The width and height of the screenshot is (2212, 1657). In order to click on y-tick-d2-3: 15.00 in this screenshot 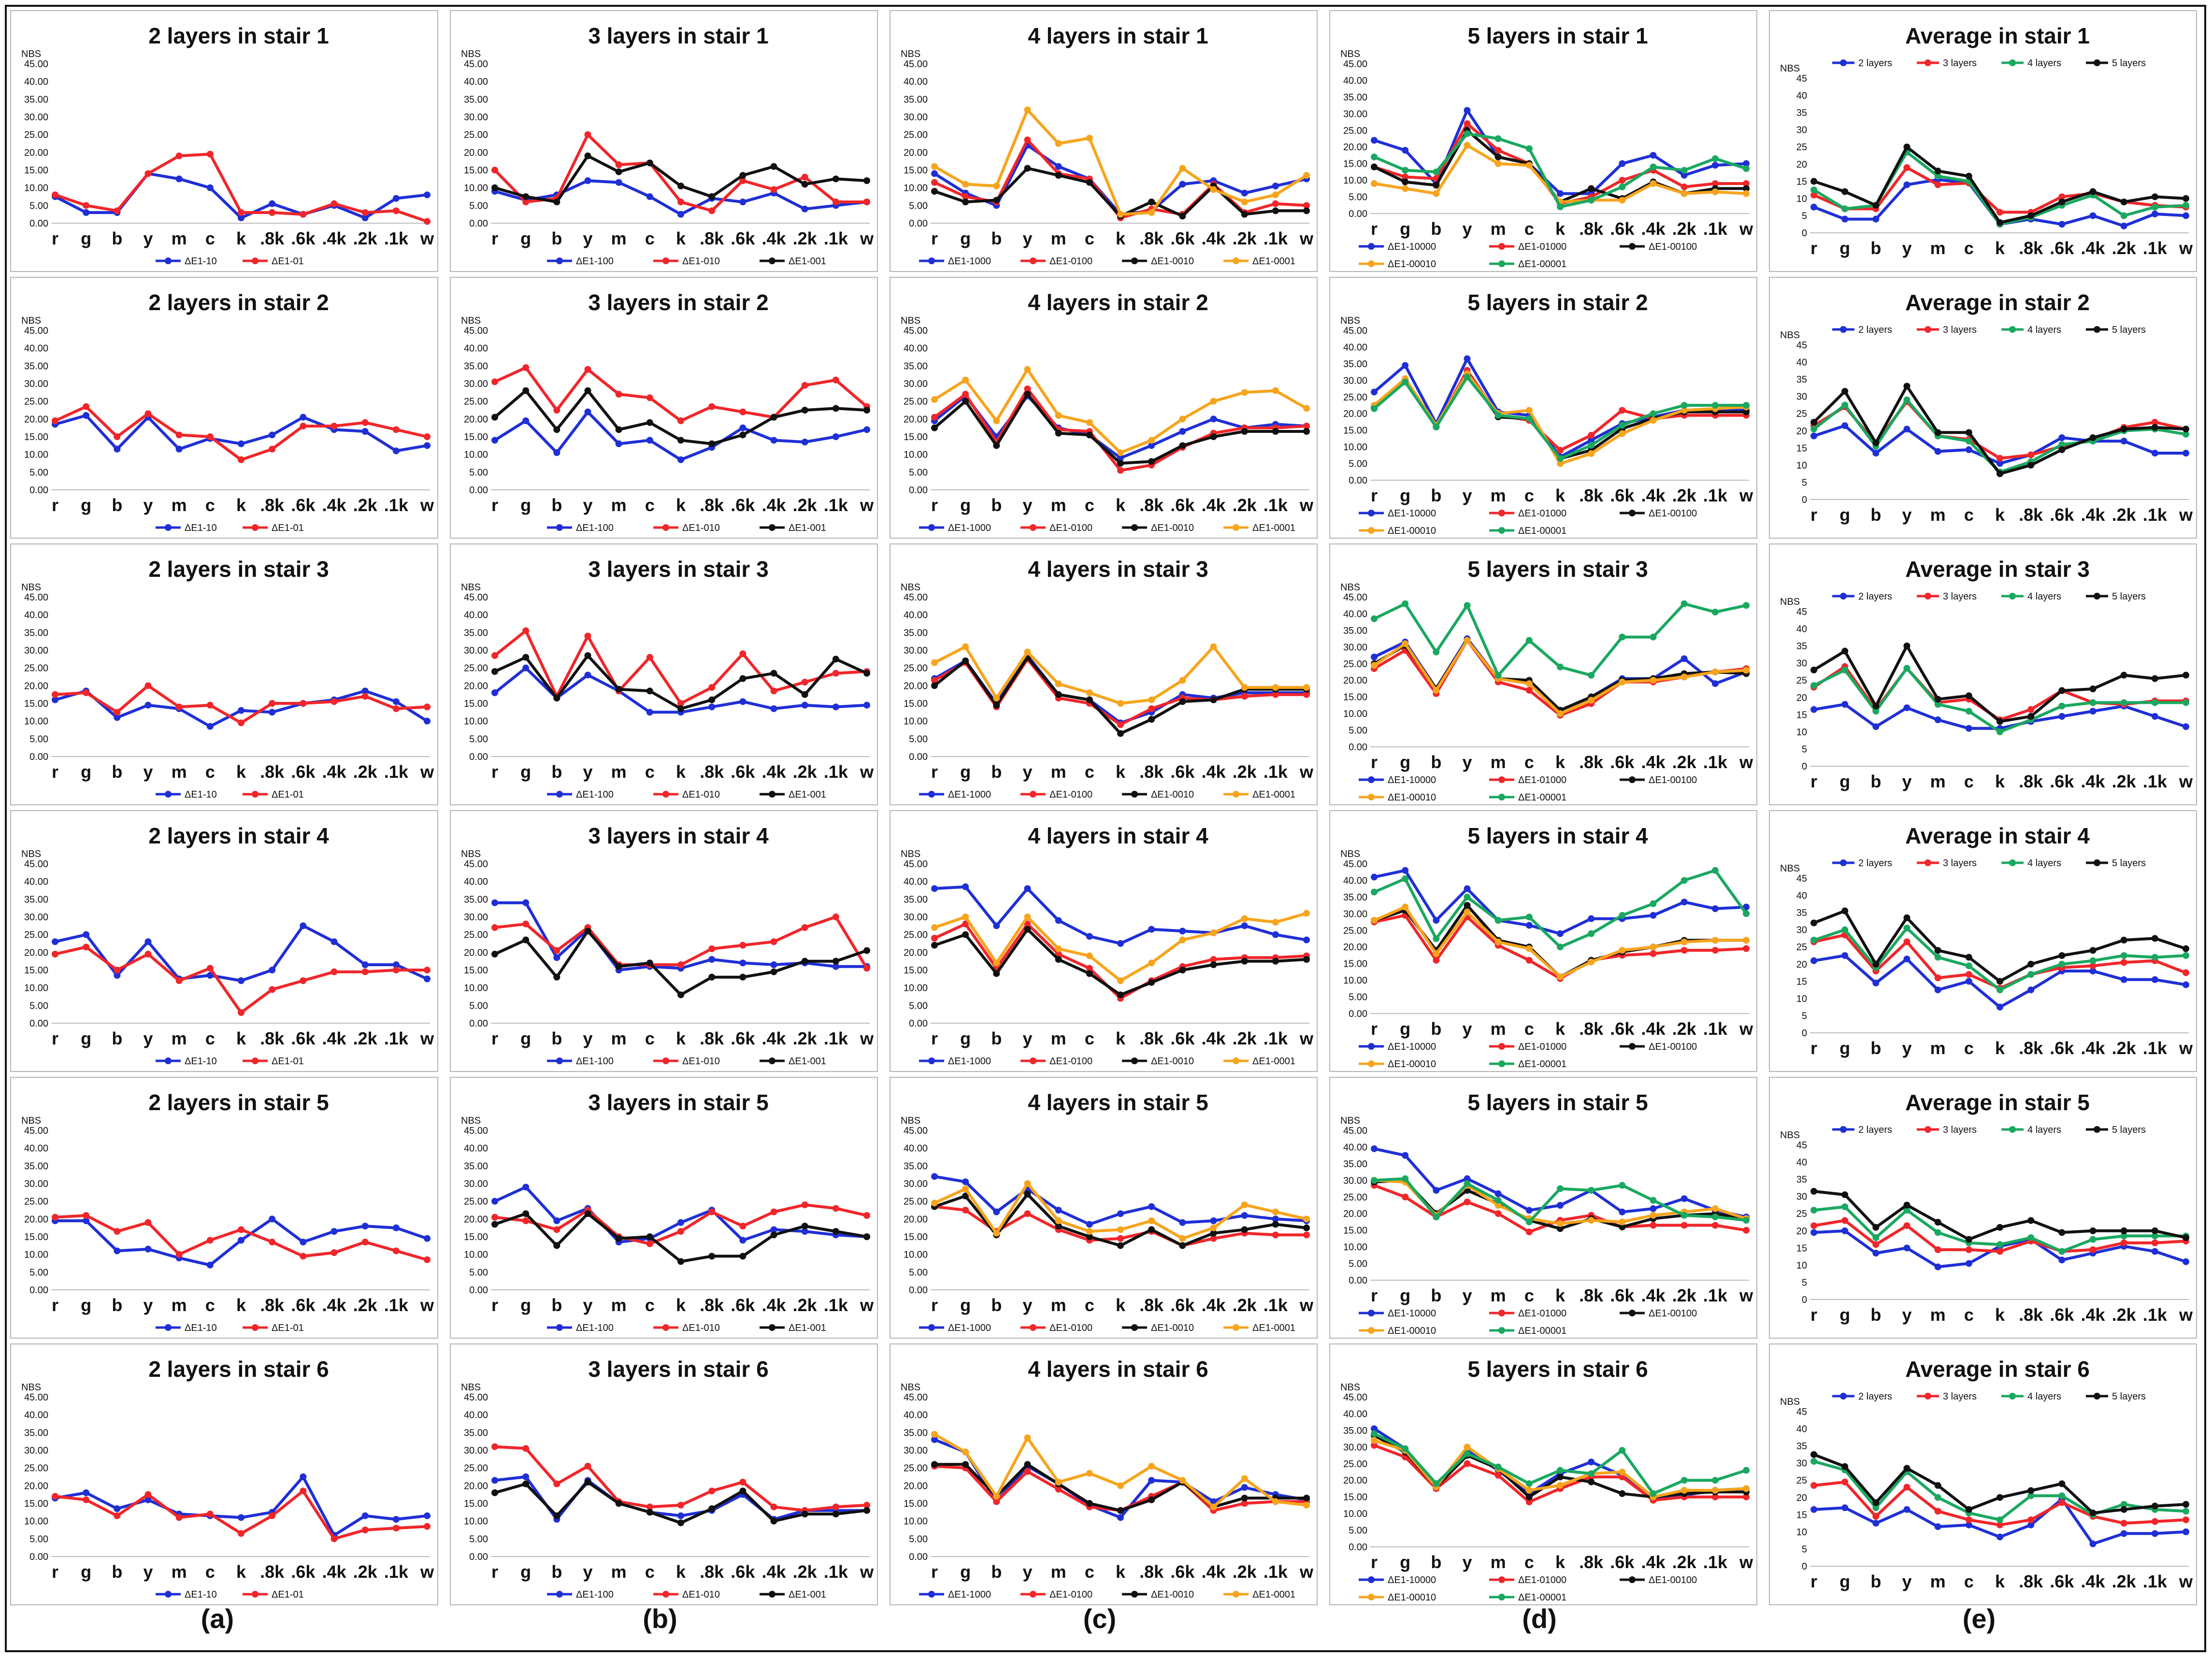, I will do `click(1355, 431)`.